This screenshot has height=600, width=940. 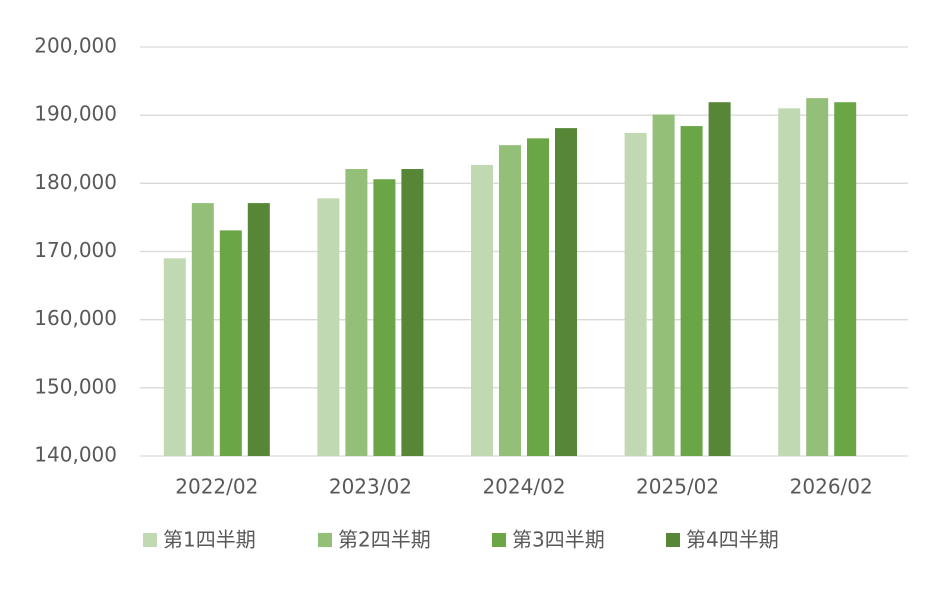 I want to click on legend-label: 第4四半期, so click(x=732, y=540).